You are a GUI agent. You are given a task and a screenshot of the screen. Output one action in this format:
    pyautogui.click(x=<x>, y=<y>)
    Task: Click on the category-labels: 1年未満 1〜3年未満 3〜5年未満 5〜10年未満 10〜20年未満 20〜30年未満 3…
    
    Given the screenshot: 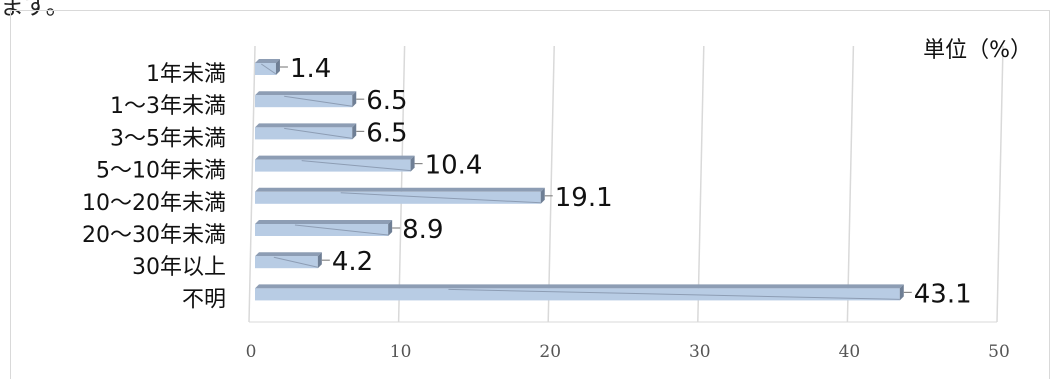 What is the action you would take?
    pyautogui.click(x=154, y=187)
    